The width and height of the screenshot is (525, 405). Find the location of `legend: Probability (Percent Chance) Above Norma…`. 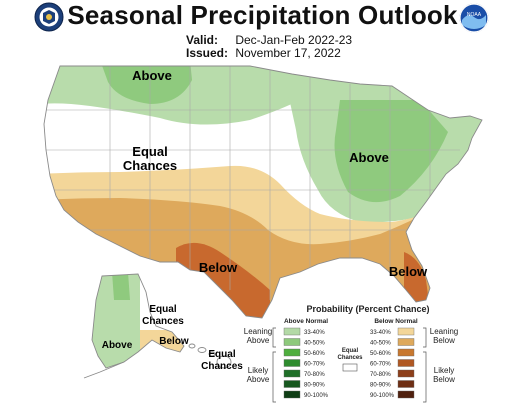

legend: Probability (Percent Chance) Above Norma… is located at coordinates (351, 353).